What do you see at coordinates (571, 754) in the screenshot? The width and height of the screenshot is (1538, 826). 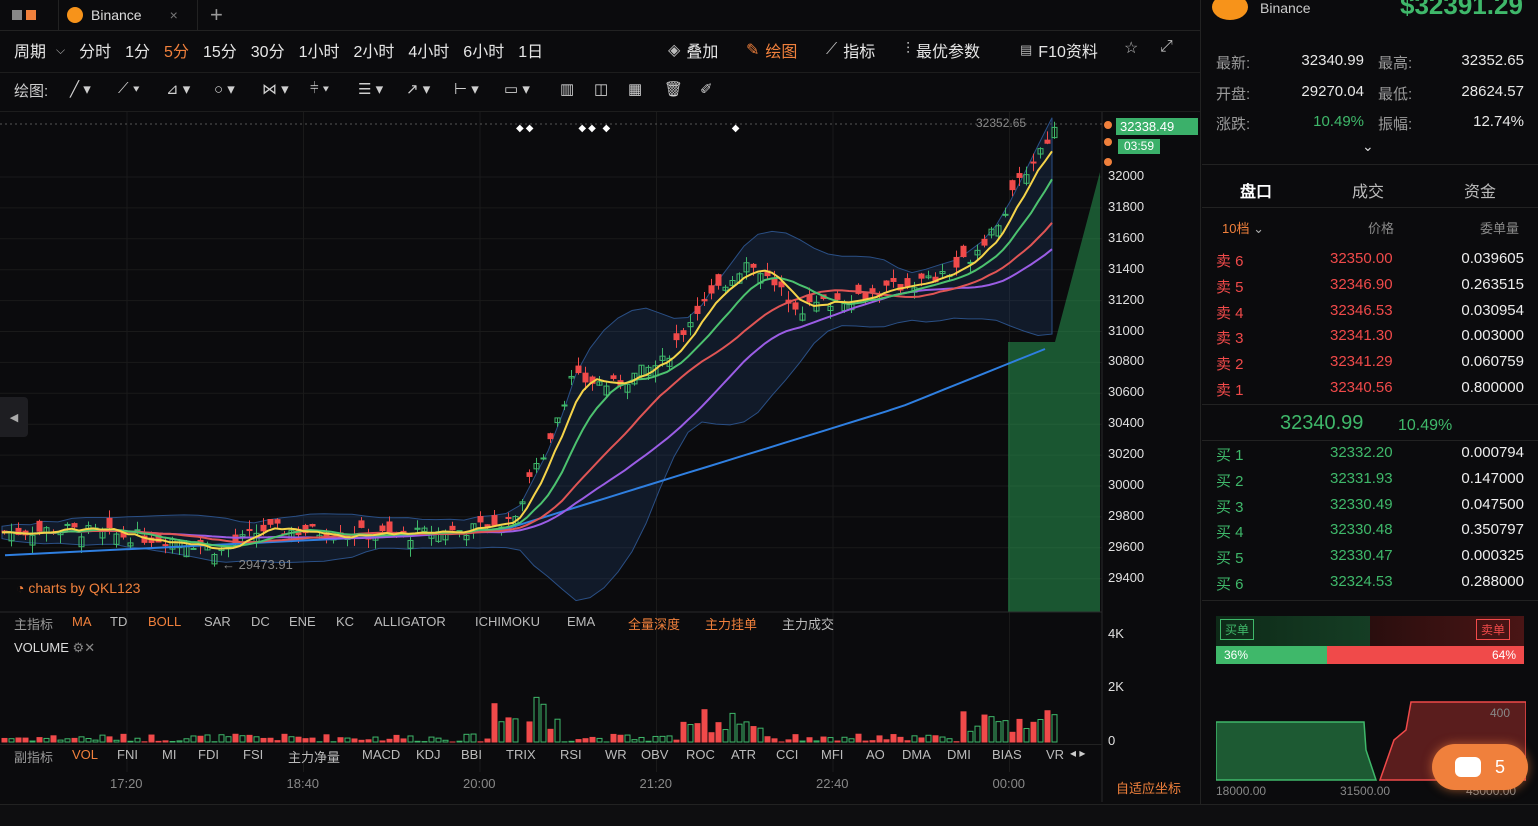 I see `sub-ind-item: RSI` at bounding box center [571, 754].